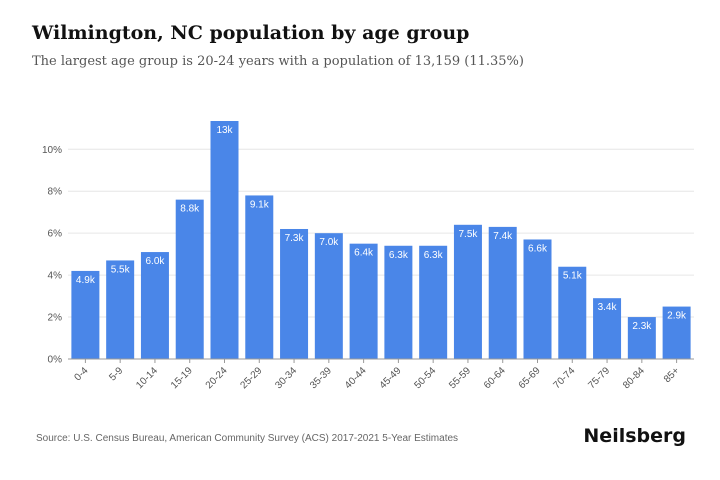 This screenshot has width=720, height=480. What do you see at coordinates (52, 150) in the screenshot?
I see `y-tick-label: 10%` at bounding box center [52, 150].